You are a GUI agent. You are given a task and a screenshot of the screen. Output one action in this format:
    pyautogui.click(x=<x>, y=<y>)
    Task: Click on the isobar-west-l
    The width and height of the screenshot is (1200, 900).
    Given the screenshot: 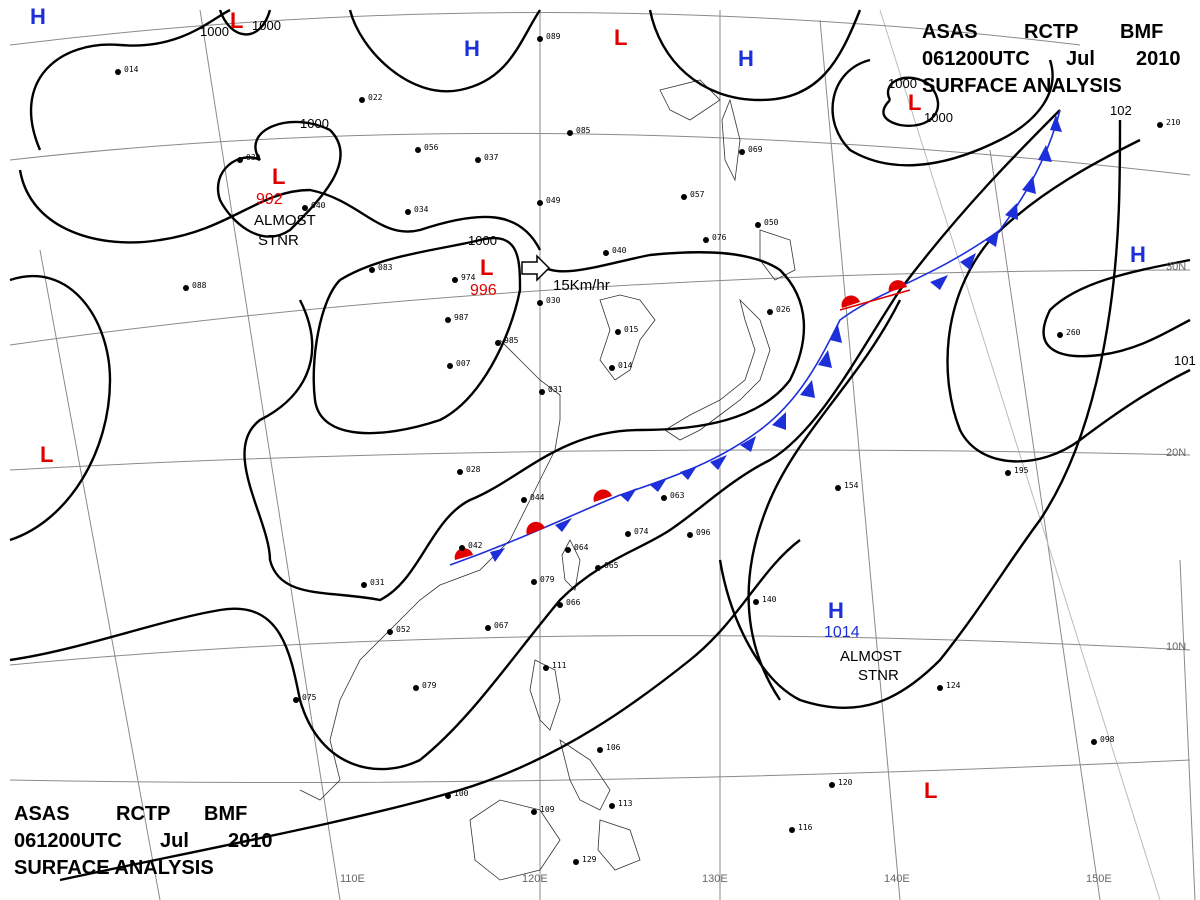 What is the action you would take?
    pyautogui.click(x=60, y=408)
    